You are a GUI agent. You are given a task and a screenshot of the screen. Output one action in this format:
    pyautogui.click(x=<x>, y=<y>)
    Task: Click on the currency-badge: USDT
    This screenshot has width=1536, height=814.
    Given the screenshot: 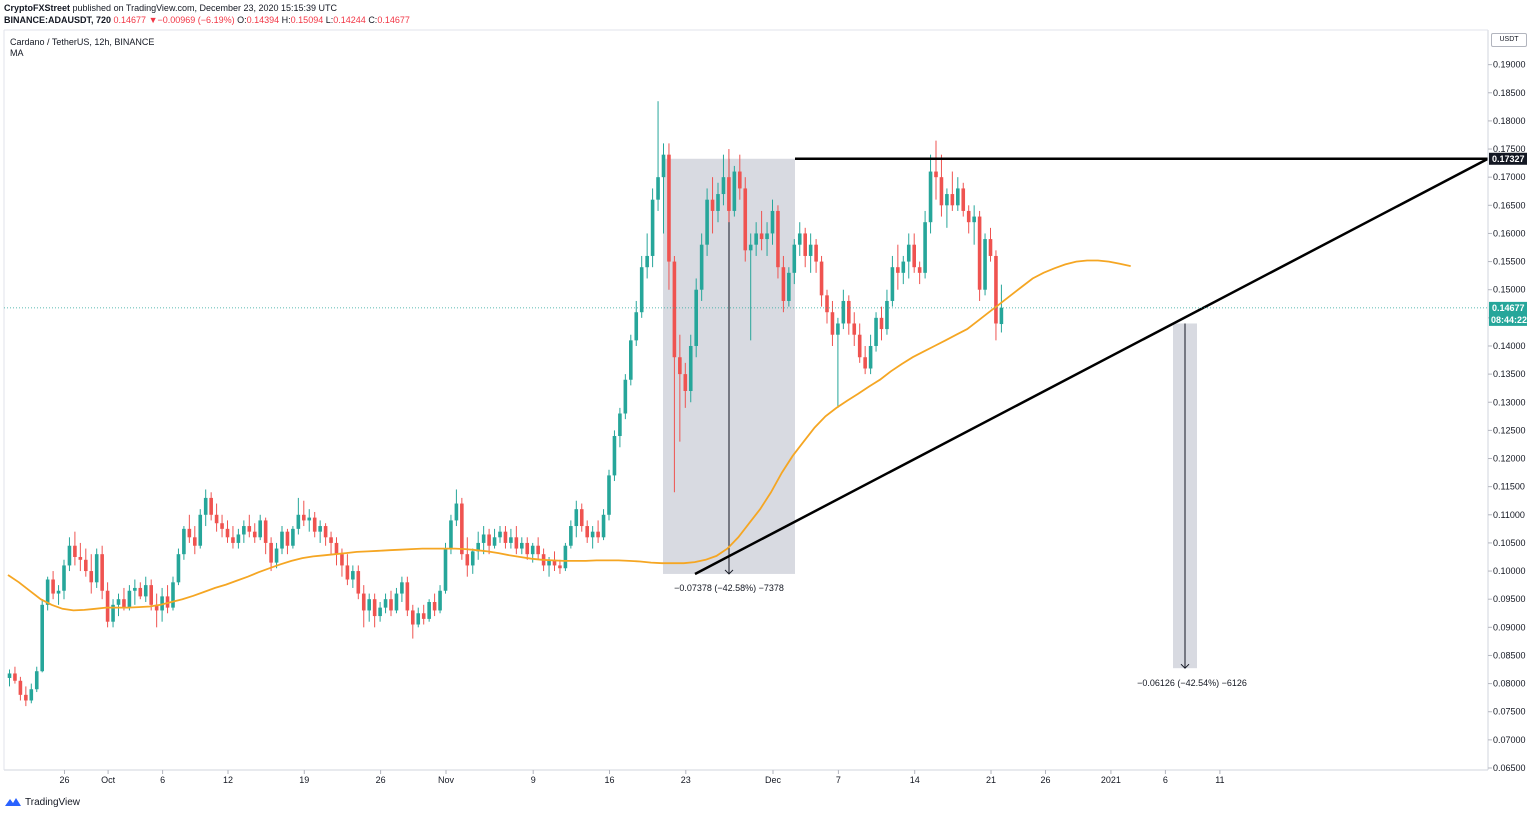 What is the action you would take?
    pyautogui.click(x=1509, y=40)
    